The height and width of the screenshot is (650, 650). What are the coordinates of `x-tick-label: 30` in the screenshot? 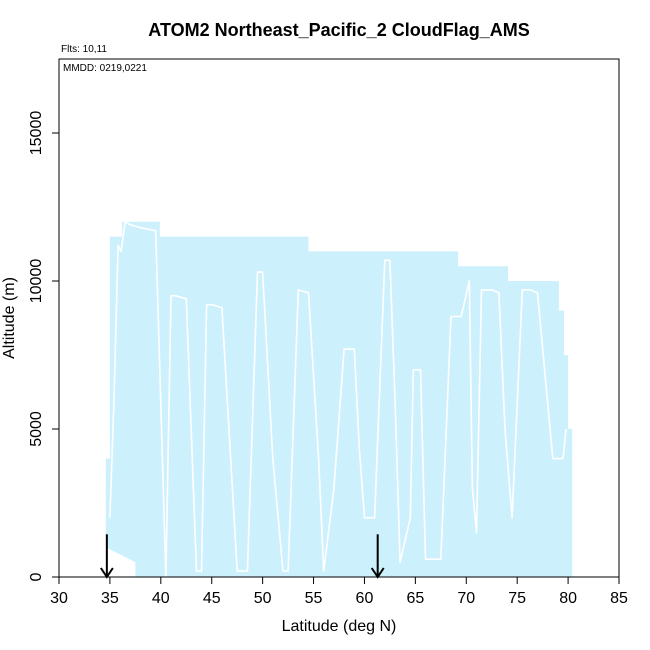 It's located at (59, 598).